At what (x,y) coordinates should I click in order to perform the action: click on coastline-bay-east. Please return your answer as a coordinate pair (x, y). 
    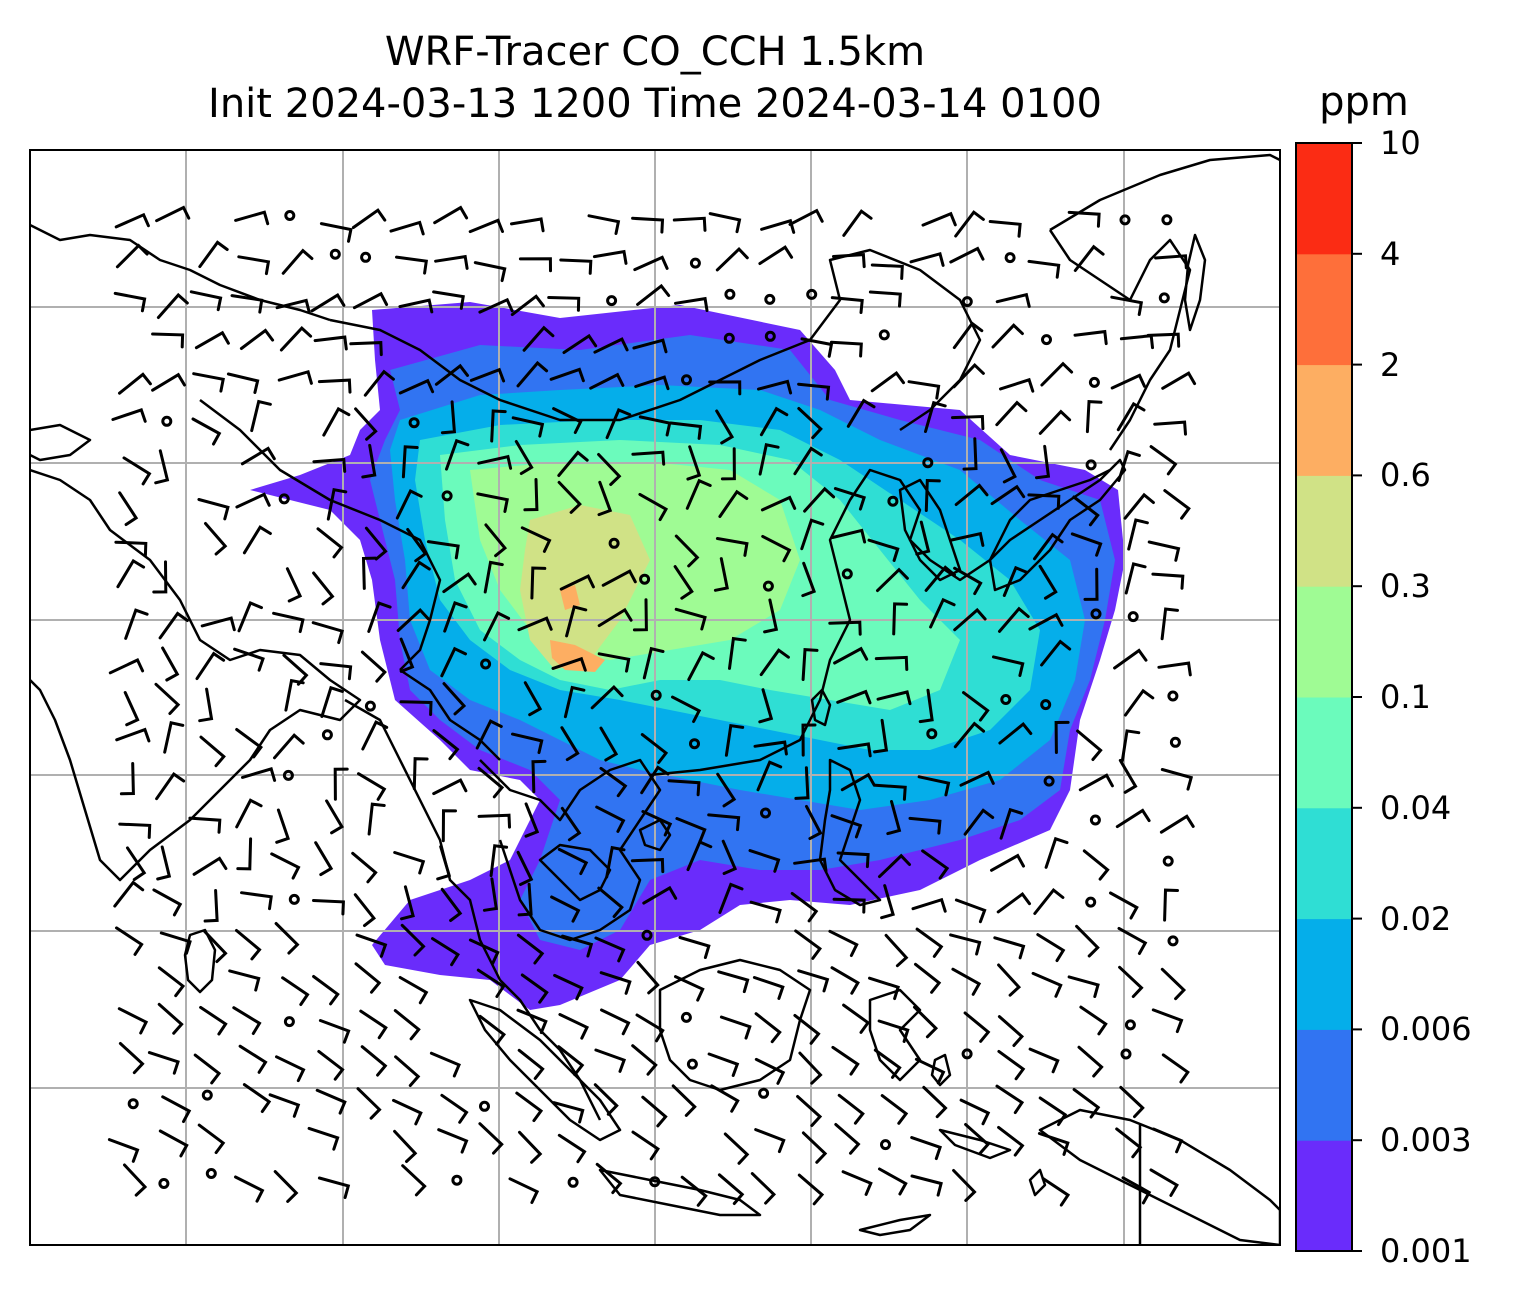
    Looking at the image, I should click on (473, 909).